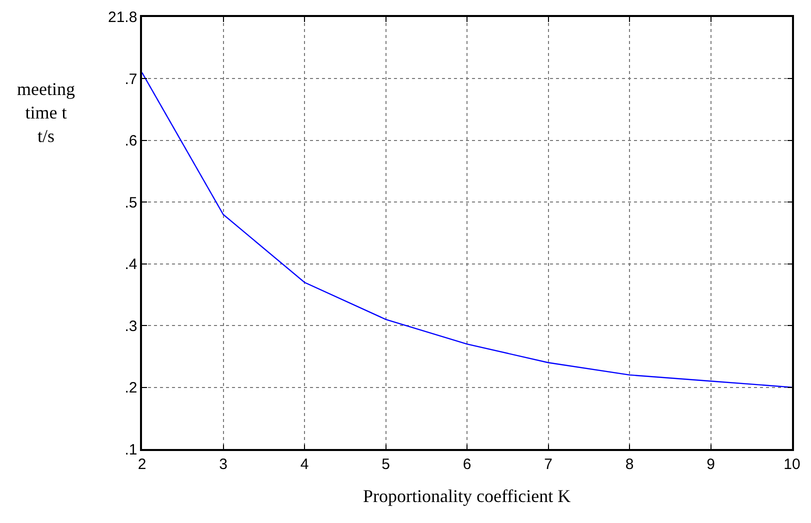 The width and height of the screenshot is (811, 523). I want to click on x-tick-label: 7, so click(548, 464).